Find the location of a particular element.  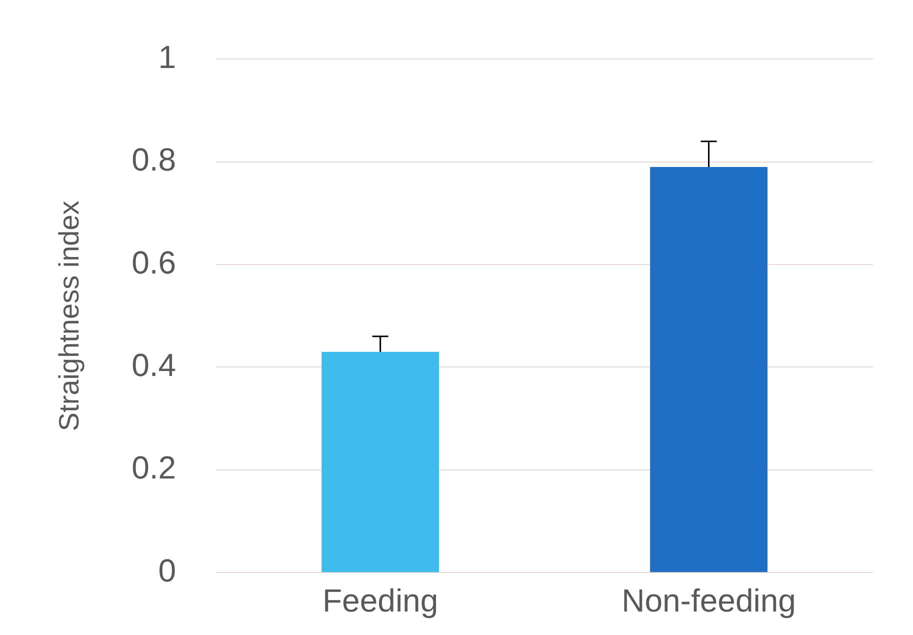

y-tick-label: 1 is located at coordinates (167, 57).